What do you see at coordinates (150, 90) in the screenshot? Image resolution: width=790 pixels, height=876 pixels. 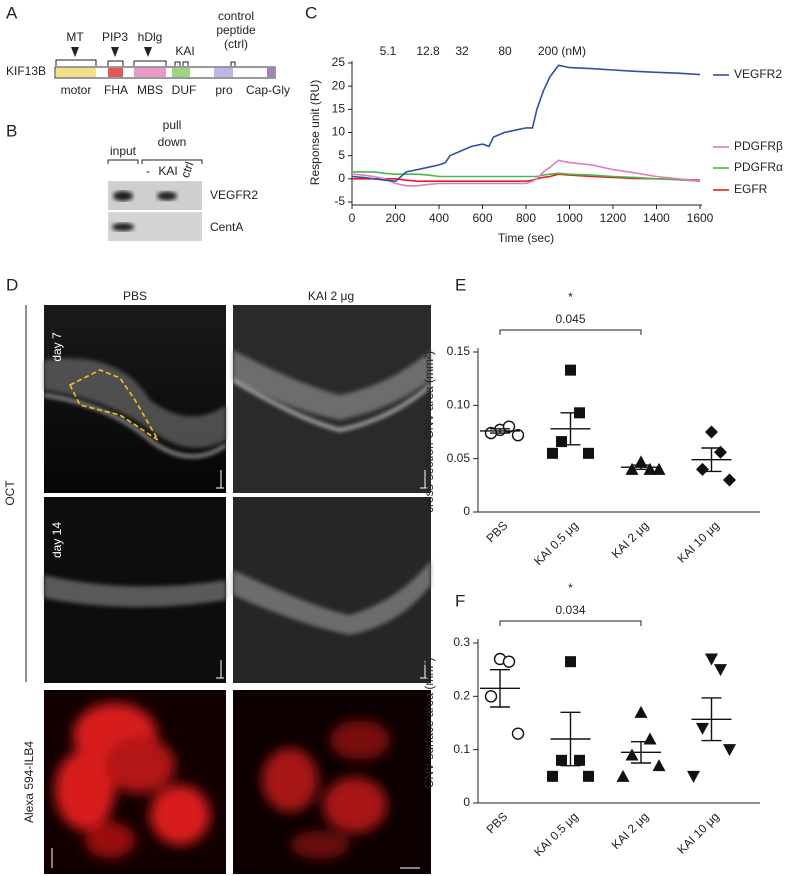 I see `domain-label: MBS` at bounding box center [150, 90].